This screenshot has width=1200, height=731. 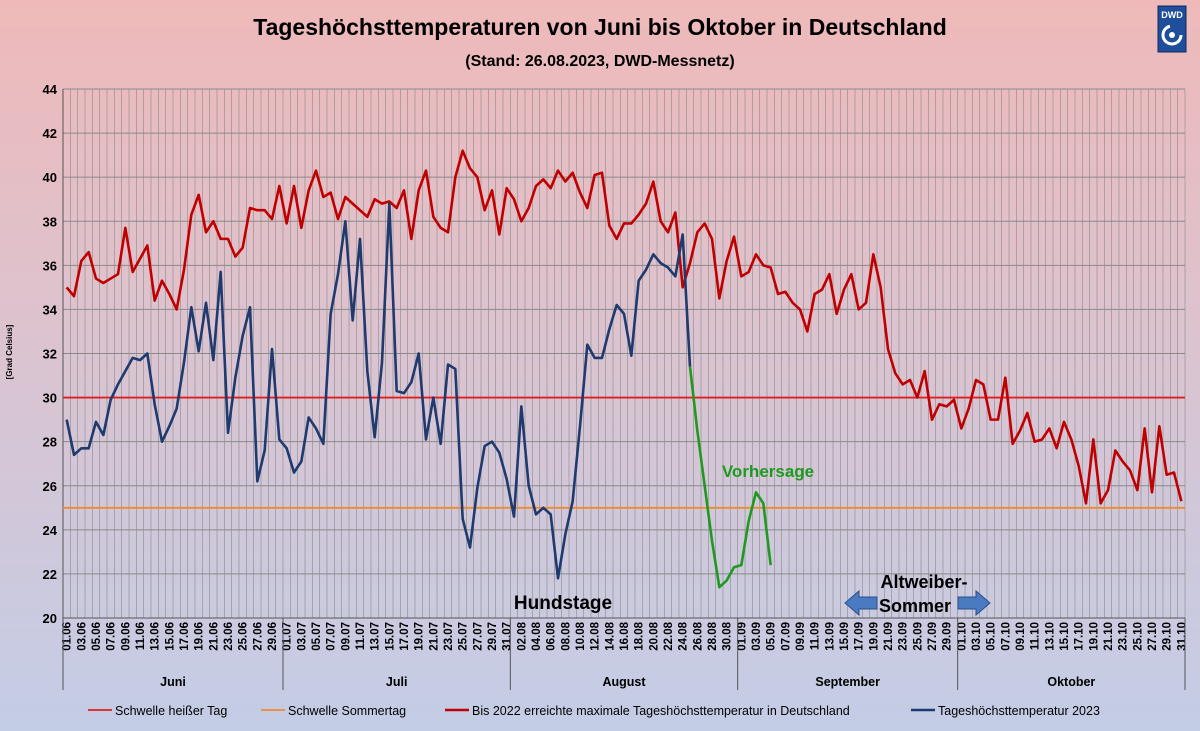 I want to click on legend-label: Schwelle heißer Tag, so click(x=171, y=711).